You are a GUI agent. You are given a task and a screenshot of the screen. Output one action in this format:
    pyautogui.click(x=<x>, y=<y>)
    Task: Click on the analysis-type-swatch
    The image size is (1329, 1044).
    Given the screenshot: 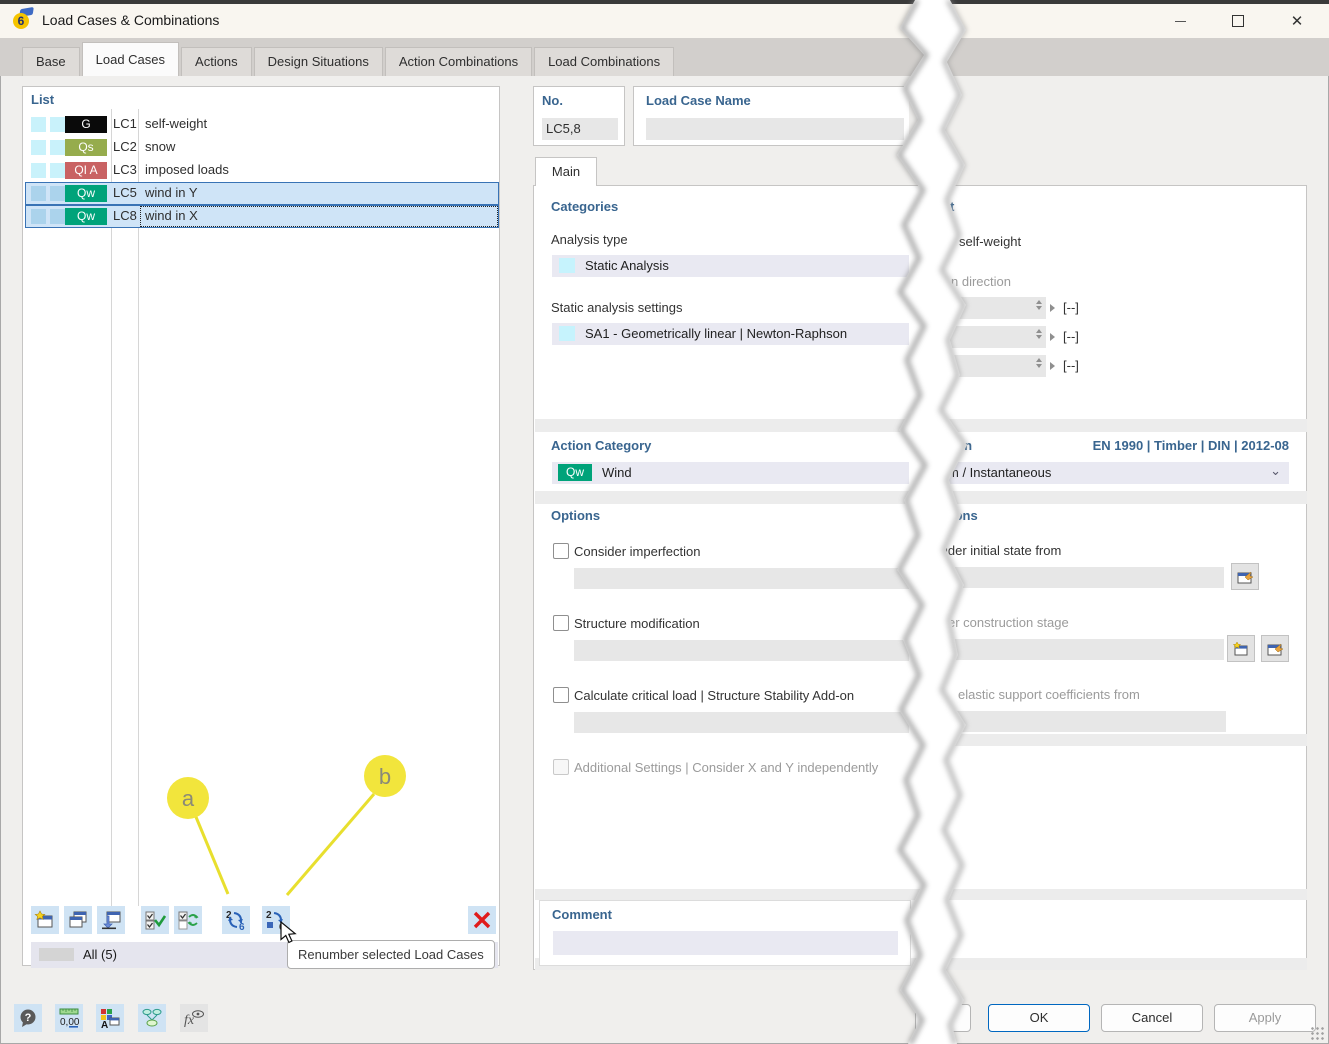 What is the action you would take?
    pyautogui.click(x=567, y=265)
    